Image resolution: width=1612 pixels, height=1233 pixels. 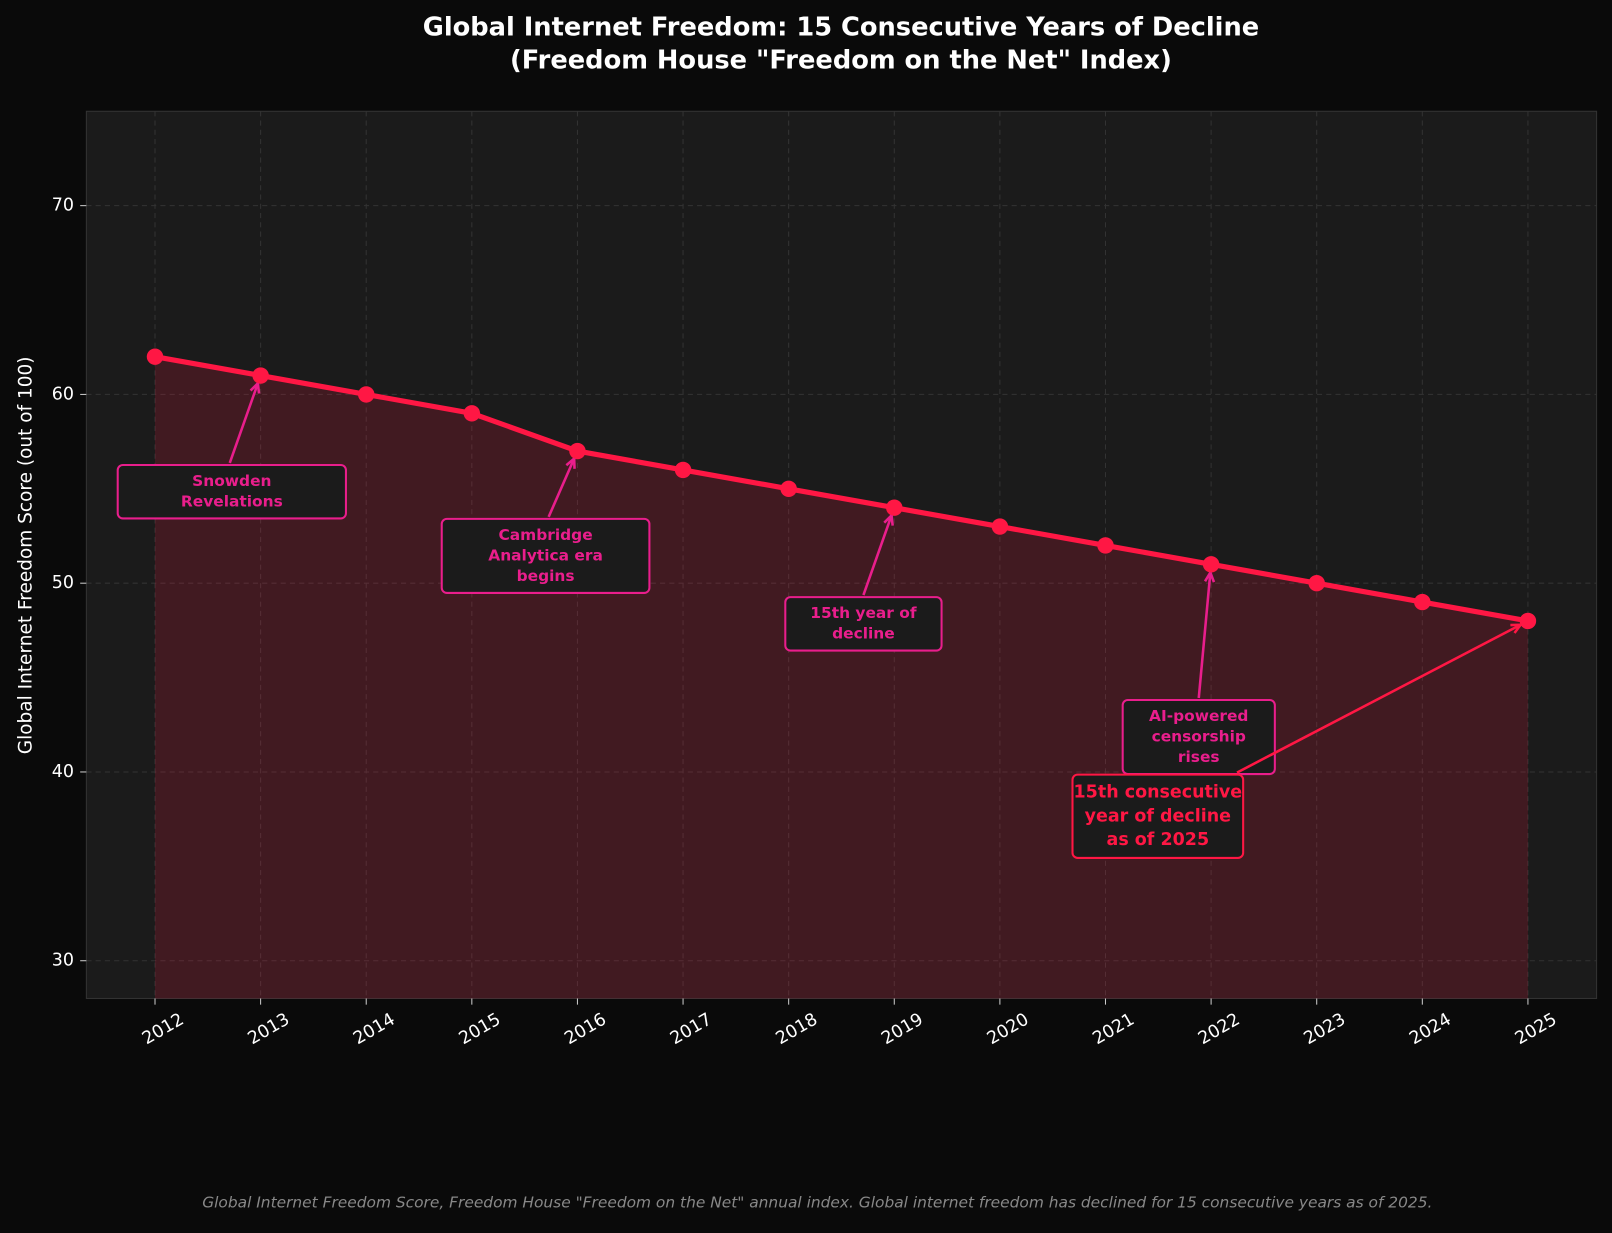 I want to click on annotation-text: 15th consecutive, so click(x=1158, y=793).